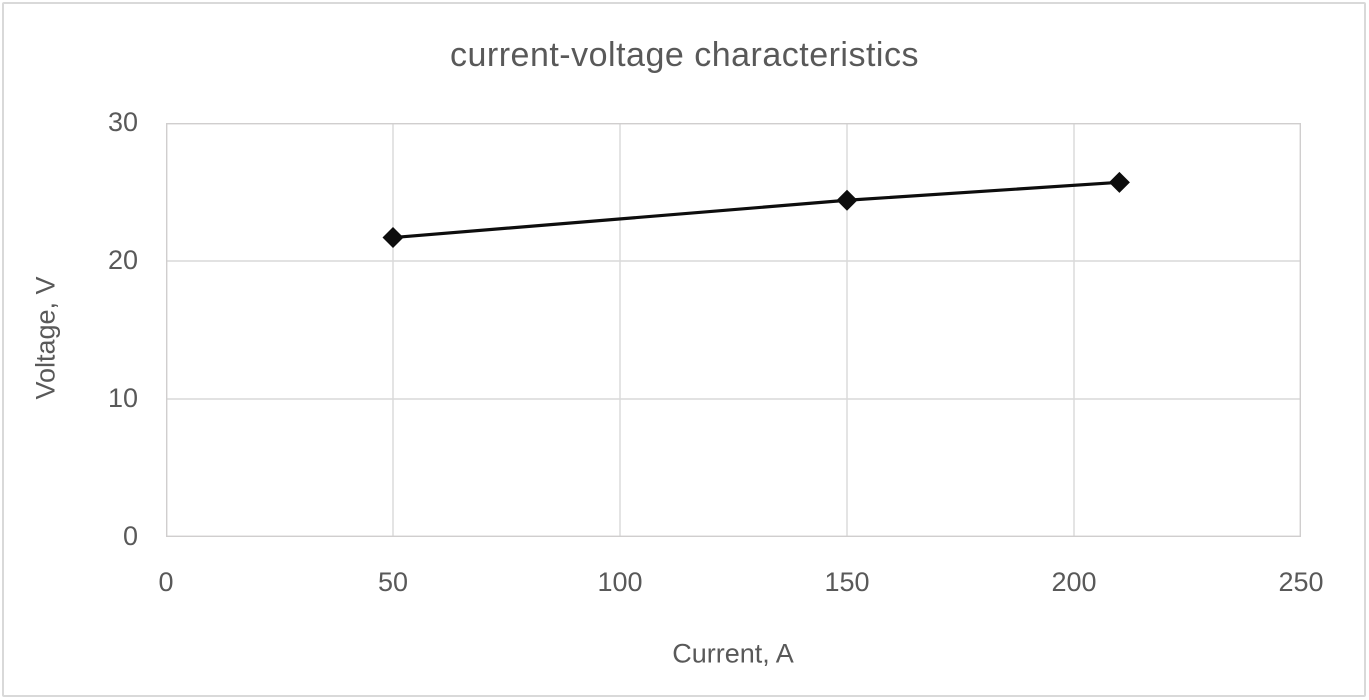 This screenshot has width=1369, height=700. What do you see at coordinates (130, 536) in the screenshot?
I see `y-tick-label: 0` at bounding box center [130, 536].